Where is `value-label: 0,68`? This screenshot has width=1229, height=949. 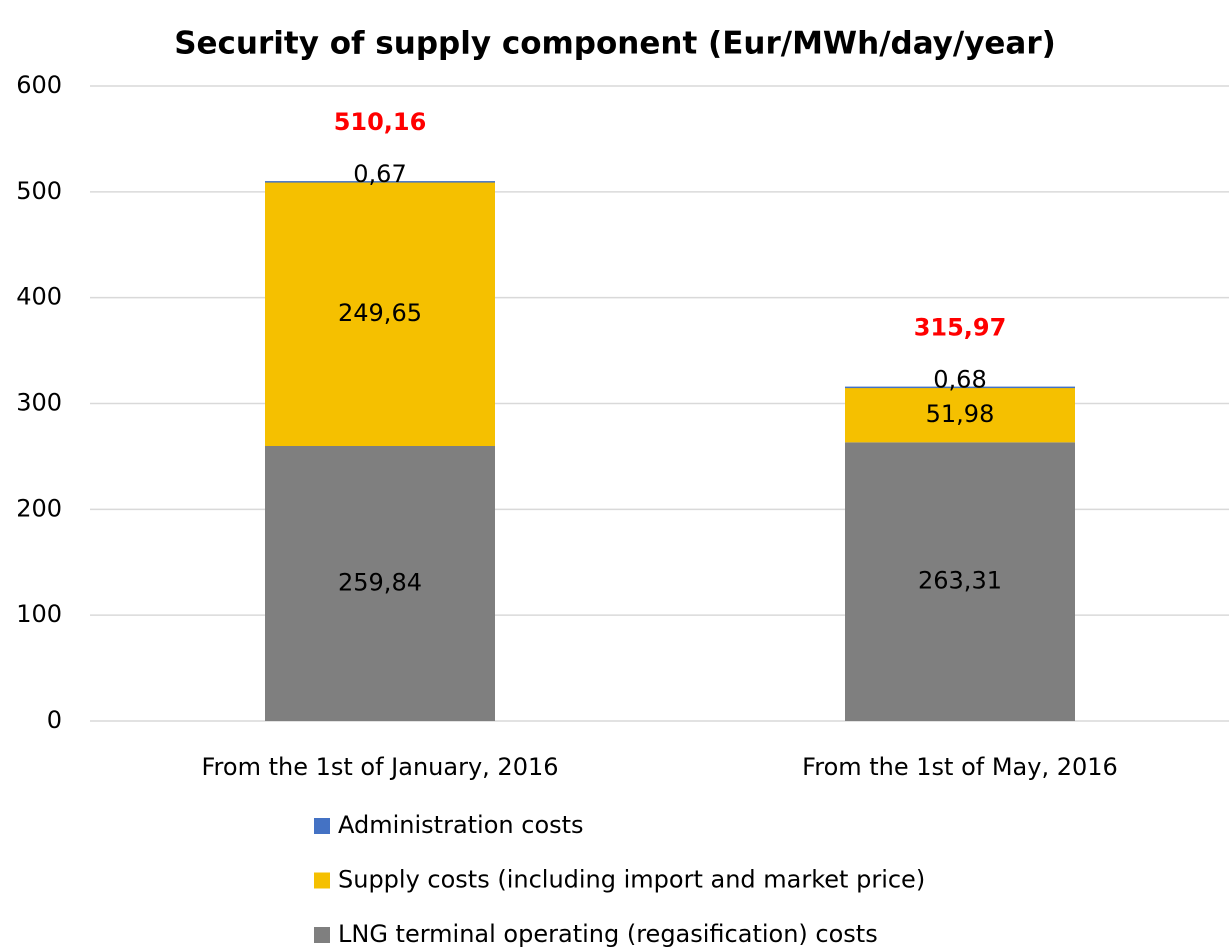
value-label: 0,68 is located at coordinates (959, 380).